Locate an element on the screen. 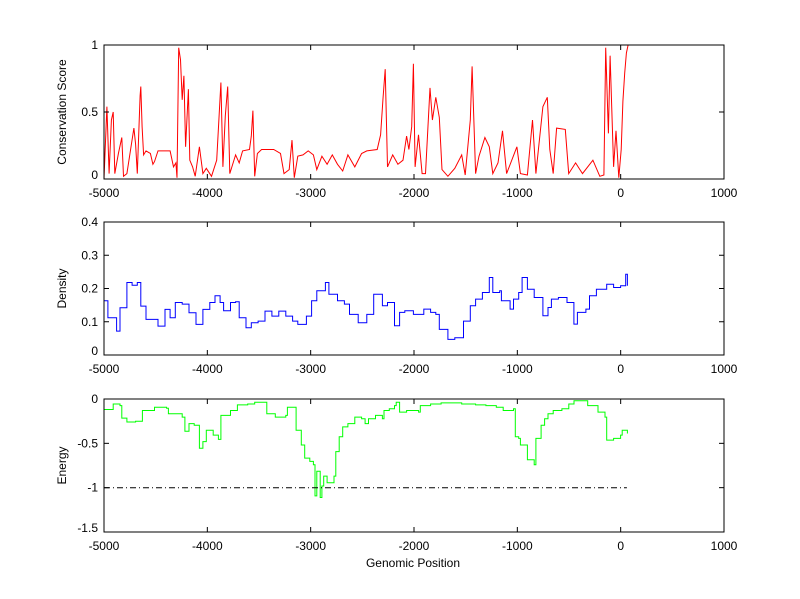 This screenshot has width=800, height=599. y-axis-label: Energy is located at coordinates (62, 465).